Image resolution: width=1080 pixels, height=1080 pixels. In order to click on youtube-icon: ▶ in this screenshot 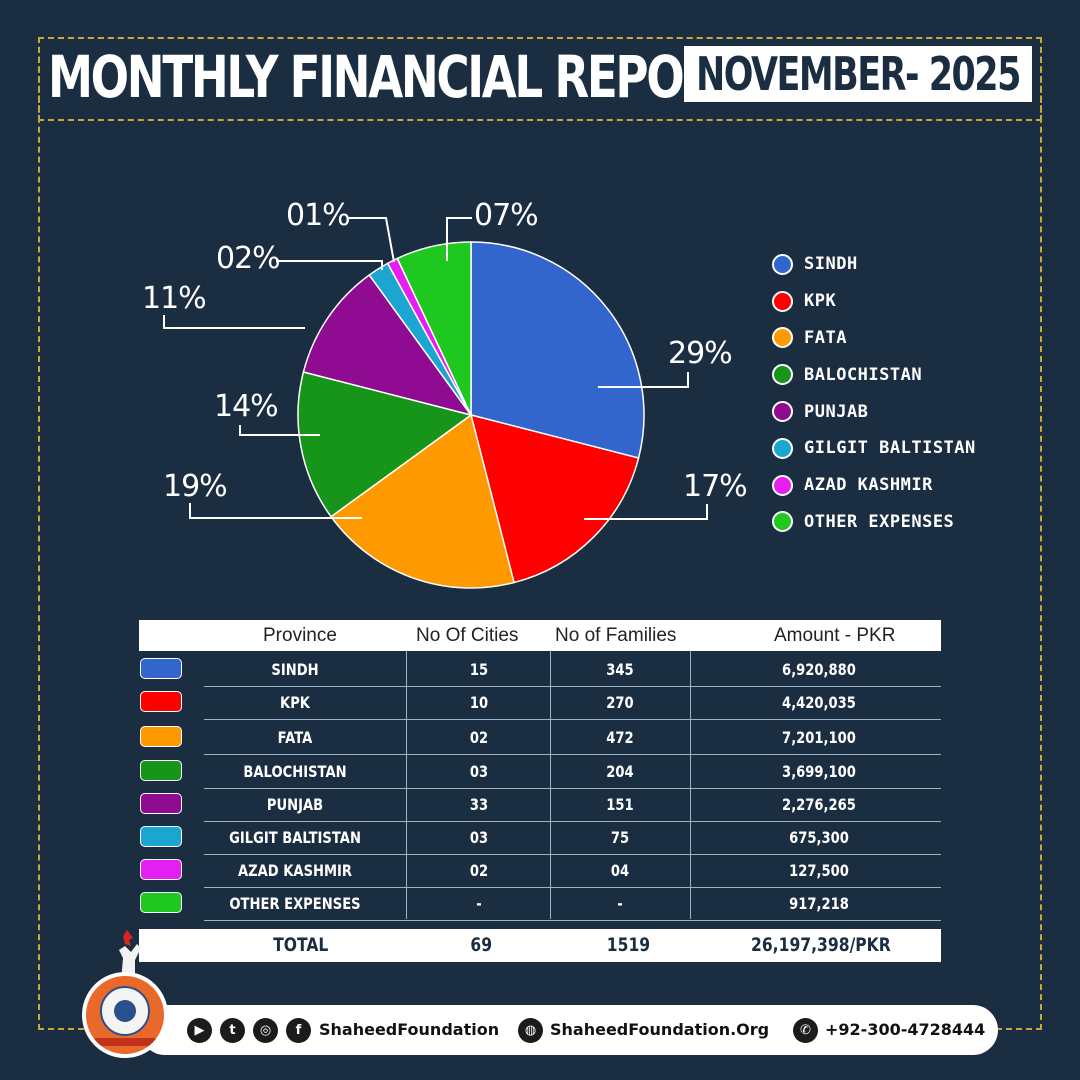, I will do `click(199, 1030)`.